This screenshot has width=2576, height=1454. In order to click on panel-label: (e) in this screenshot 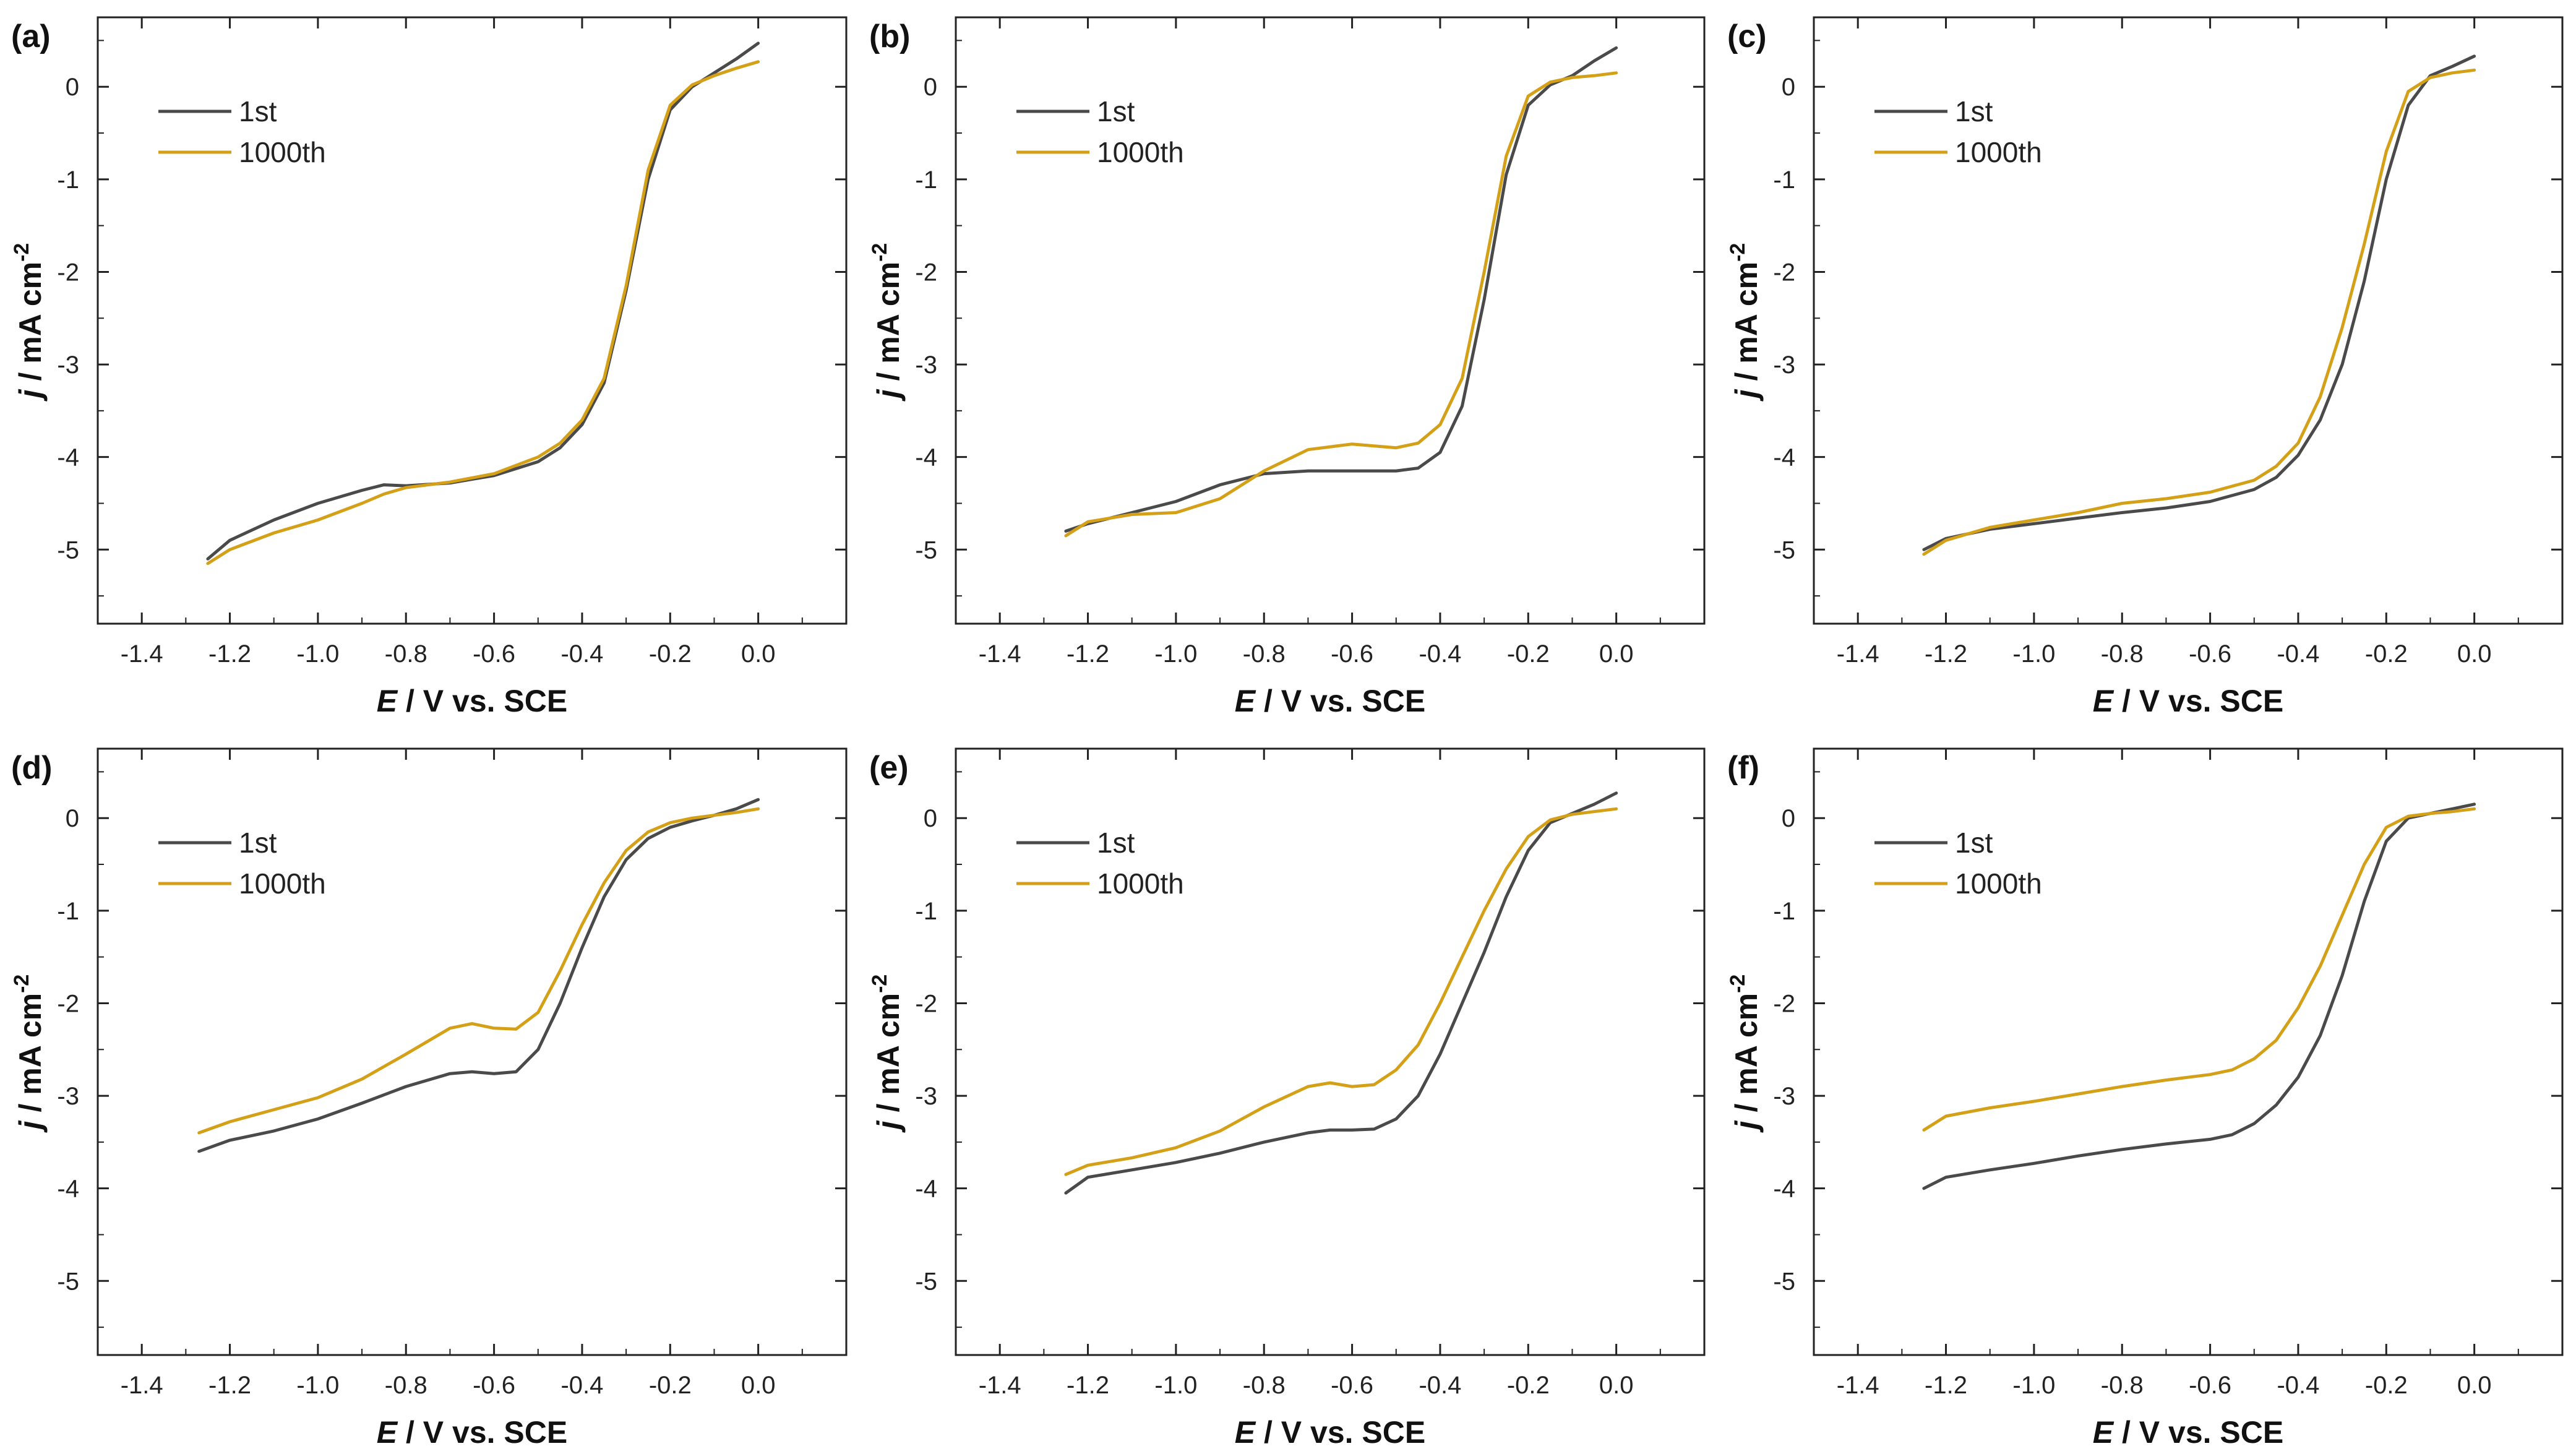, I will do `click(889, 768)`.